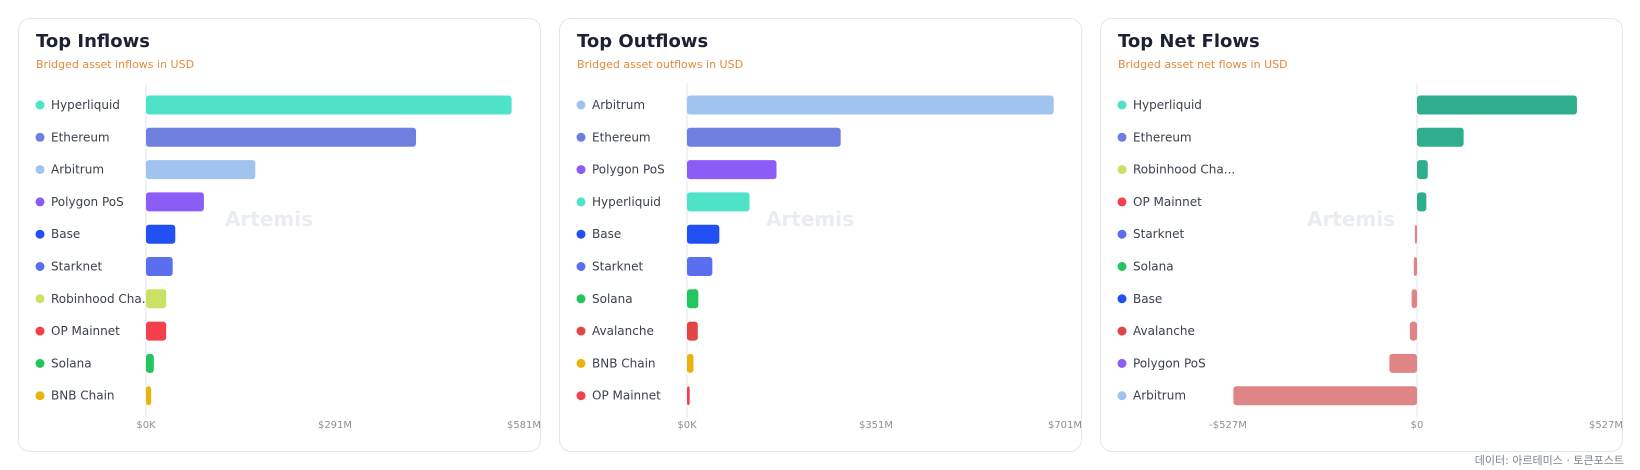 The height and width of the screenshot is (470, 1640). Describe the element at coordinates (83, 396) in the screenshot. I see `inflows-category-label: BNB Chain` at that location.